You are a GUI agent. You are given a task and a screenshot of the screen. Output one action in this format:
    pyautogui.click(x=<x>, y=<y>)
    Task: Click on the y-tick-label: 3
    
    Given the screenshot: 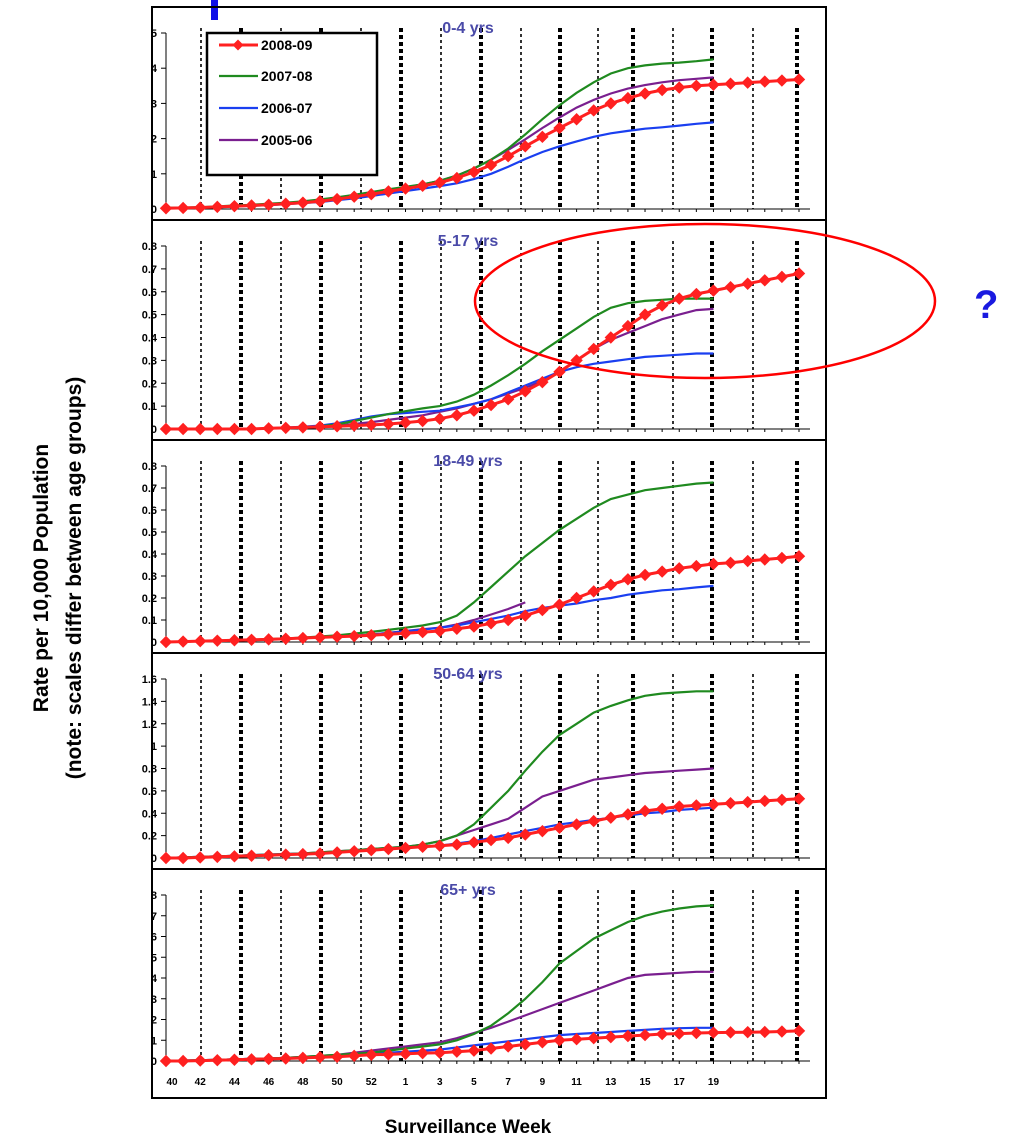 What is the action you would take?
    pyautogui.click(x=154, y=1000)
    